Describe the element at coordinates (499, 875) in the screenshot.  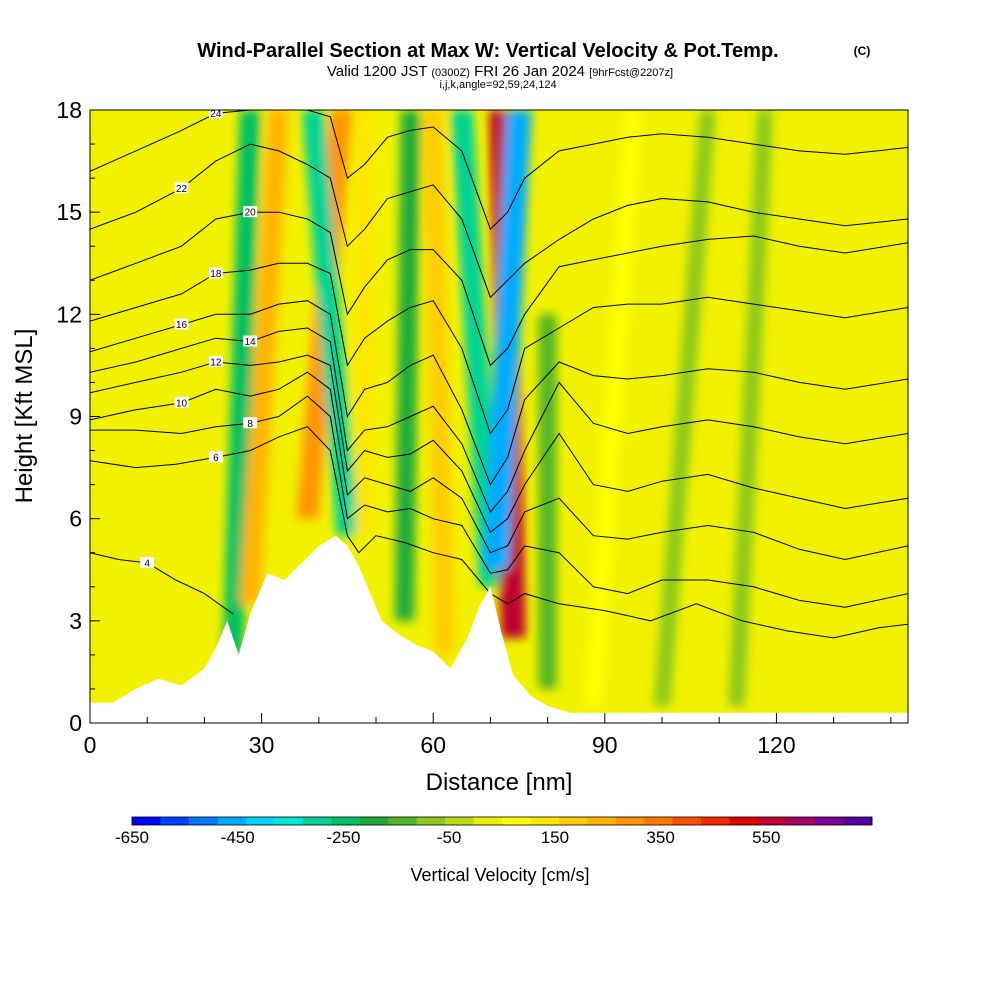
I see `colorbar-label: Vertical Velocity [cm/s]` at that location.